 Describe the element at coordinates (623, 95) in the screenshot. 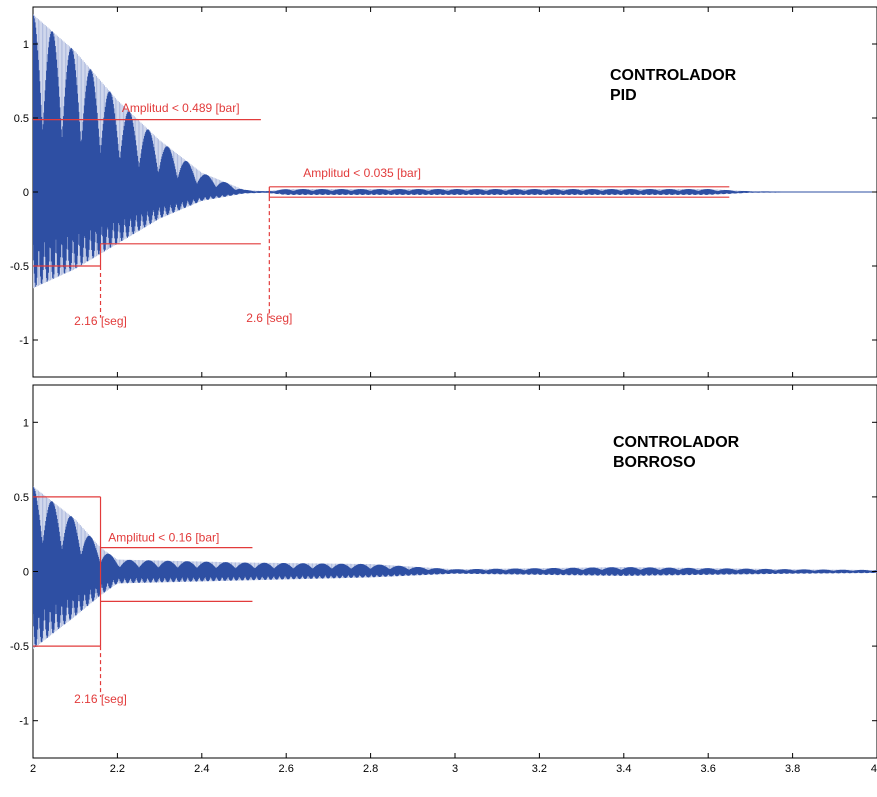

I see `panel-title: PID` at that location.